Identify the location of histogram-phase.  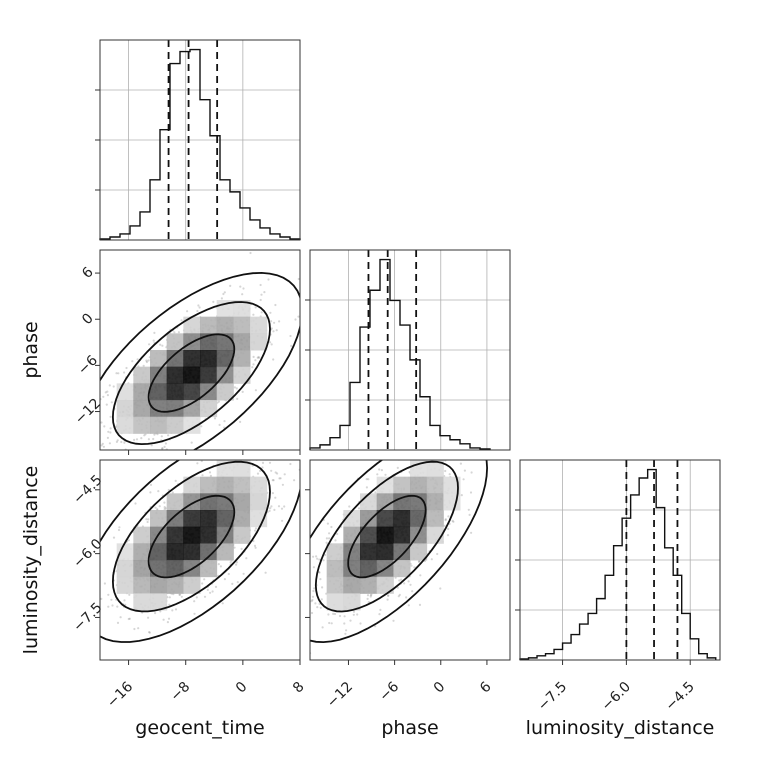
(400, 354).